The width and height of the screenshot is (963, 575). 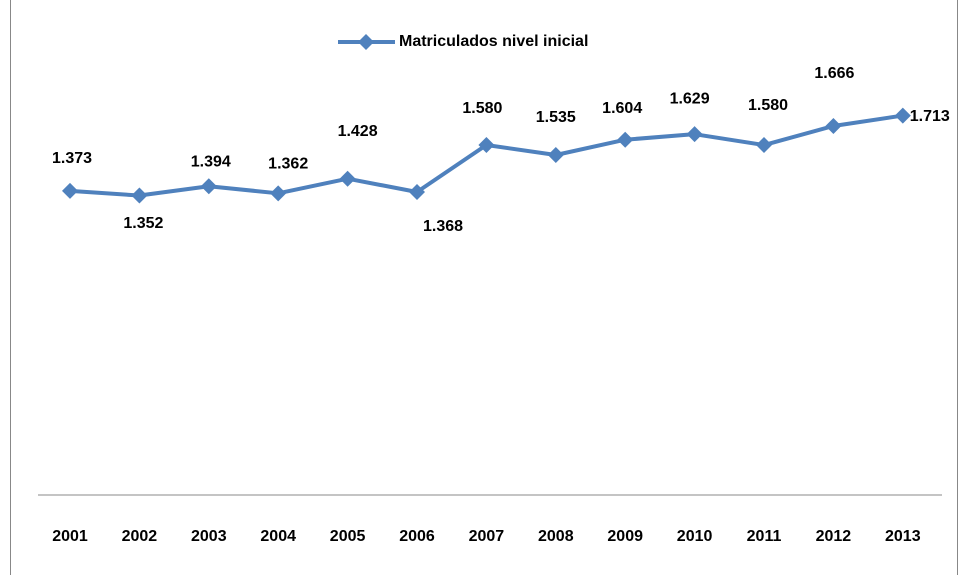 What do you see at coordinates (288, 164) in the screenshot?
I see `data-label: 1.362` at bounding box center [288, 164].